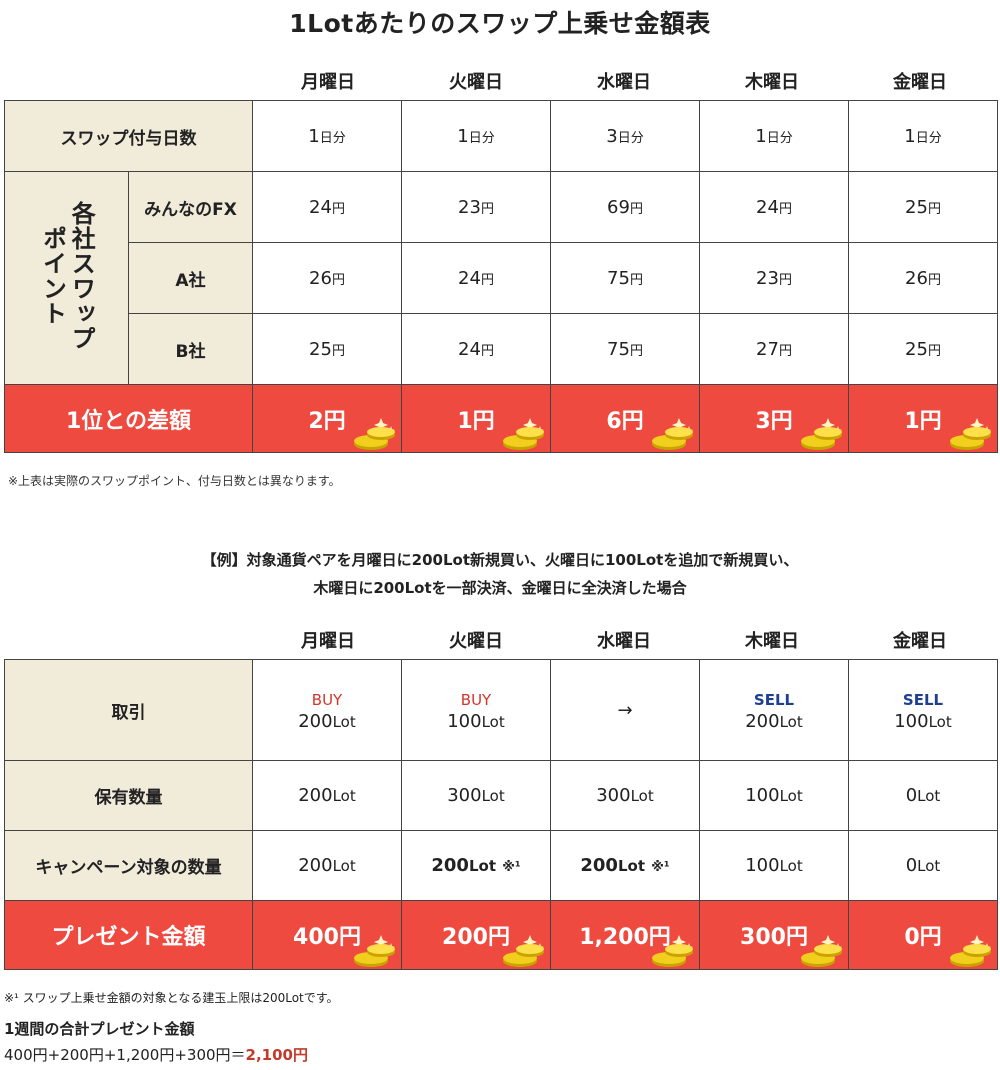  What do you see at coordinates (327, 937) in the screenshot?
I see `present-value: 400円` at bounding box center [327, 937].